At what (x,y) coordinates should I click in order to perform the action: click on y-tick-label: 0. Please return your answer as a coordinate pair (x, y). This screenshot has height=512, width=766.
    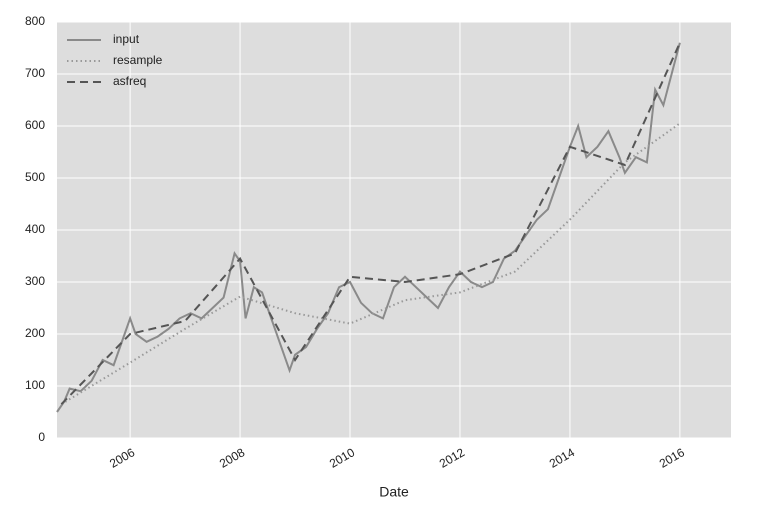
    Looking at the image, I should click on (41, 437).